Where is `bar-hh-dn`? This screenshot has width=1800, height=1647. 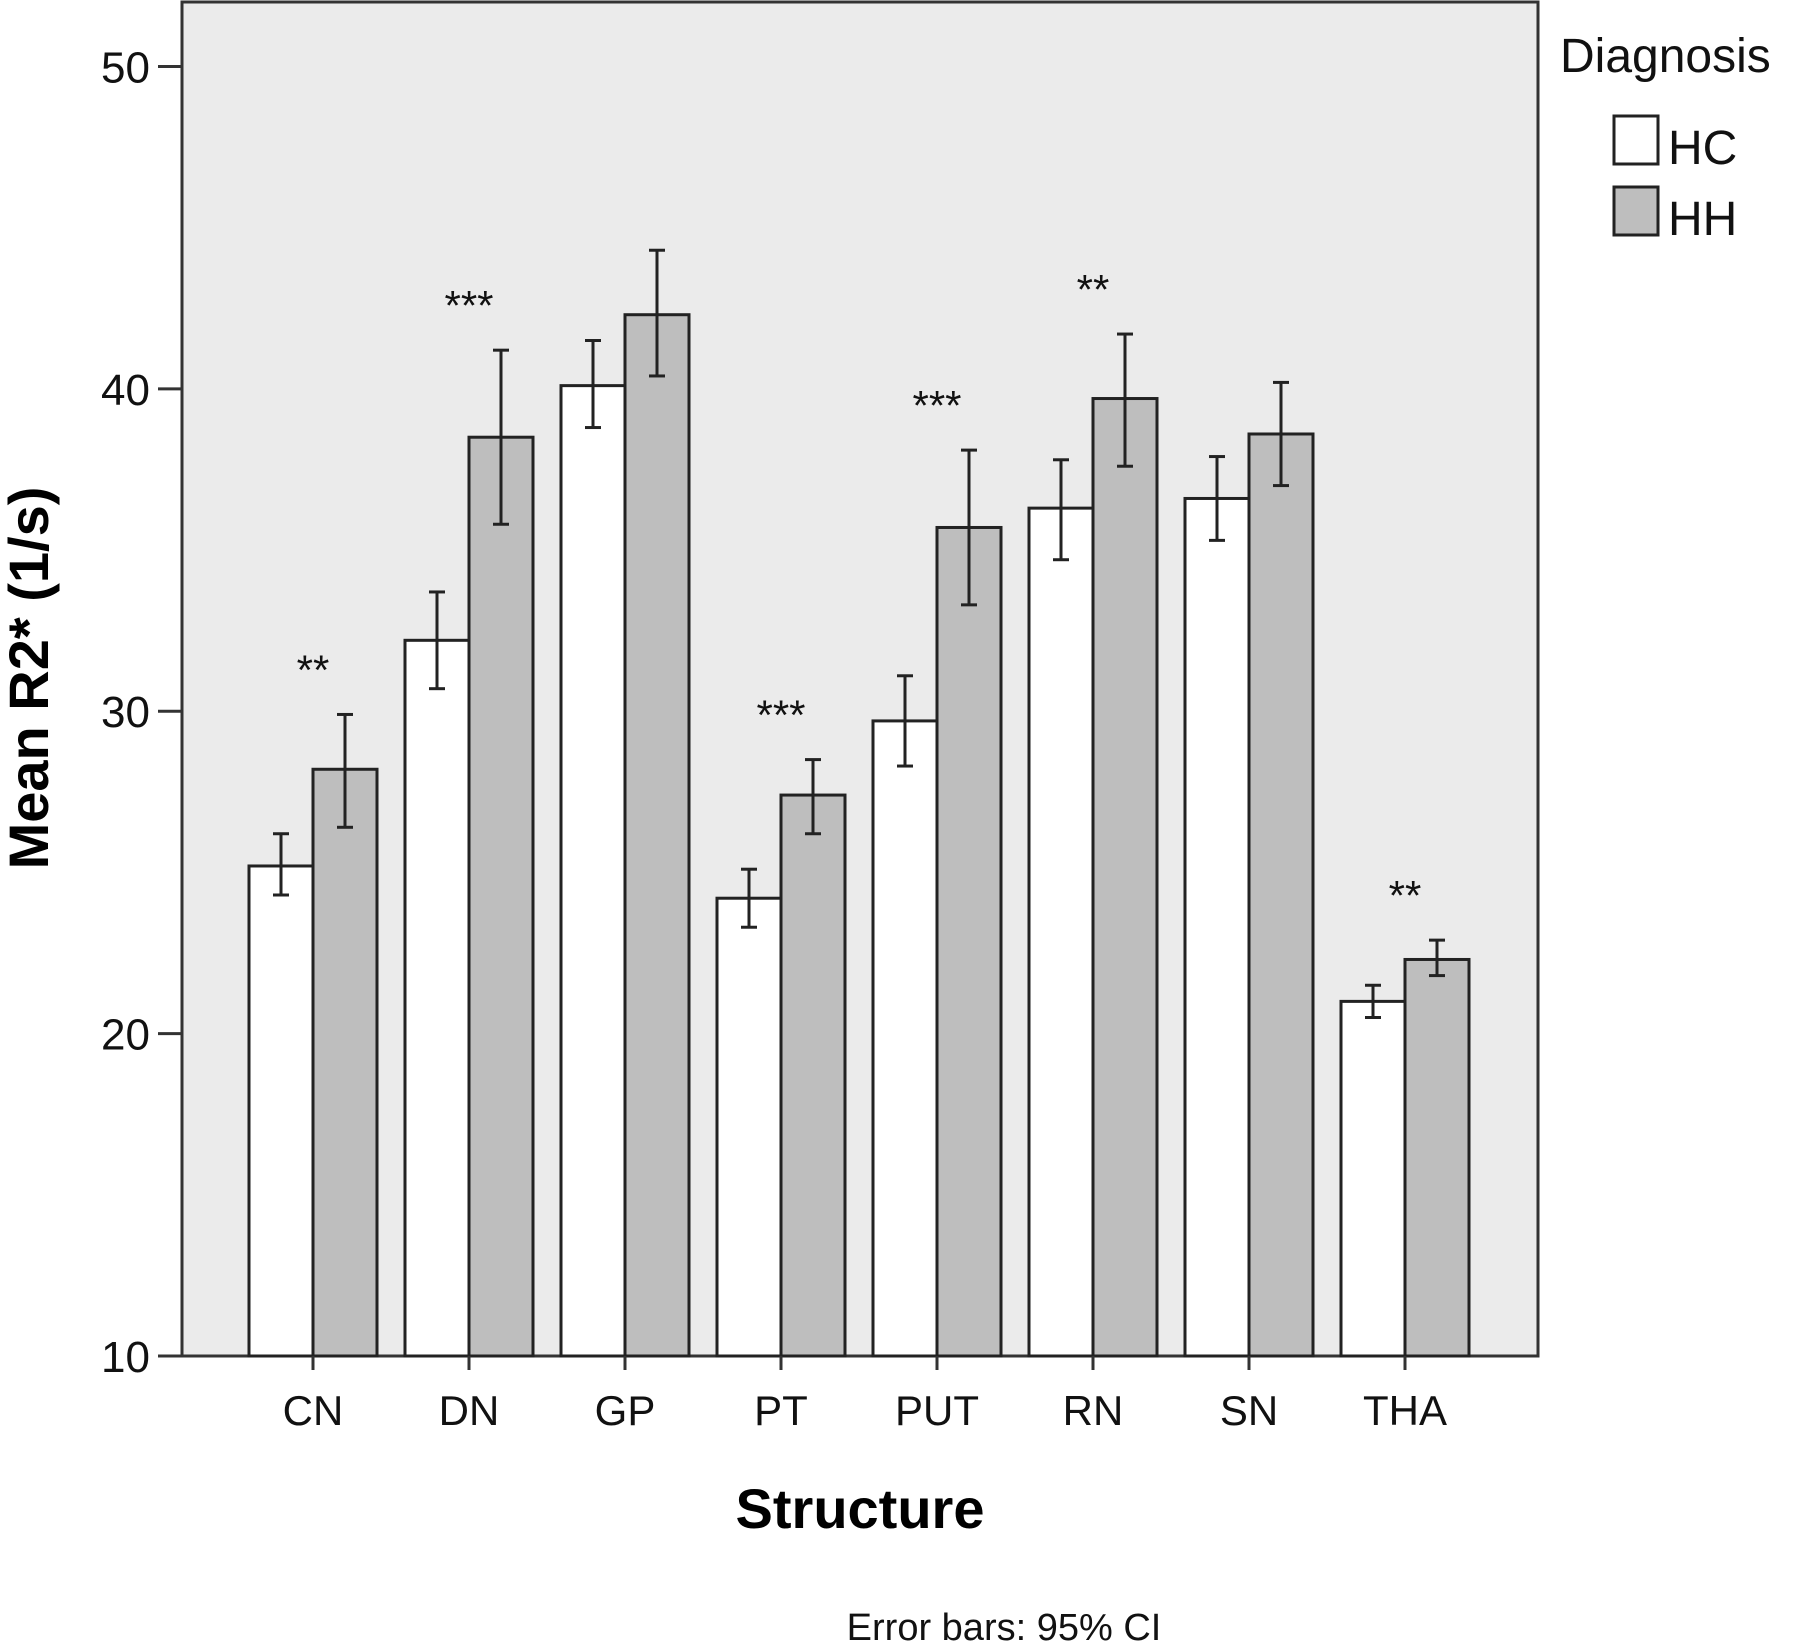
bar-hh-dn is located at coordinates (501, 896).